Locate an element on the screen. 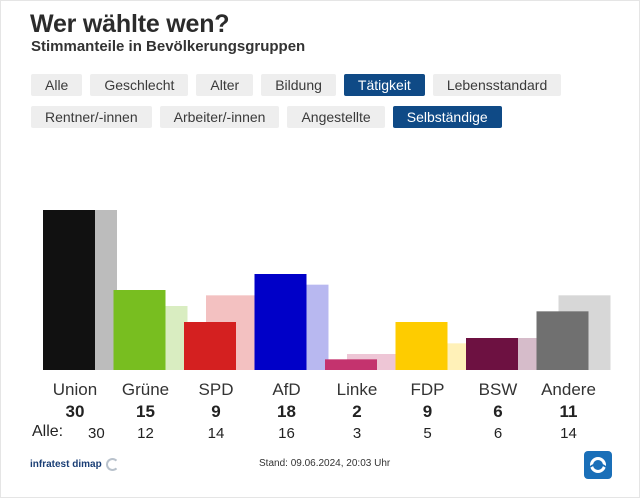  tab-arbeiter: Arbeiter/-innen is located at coordinates (219, 117).